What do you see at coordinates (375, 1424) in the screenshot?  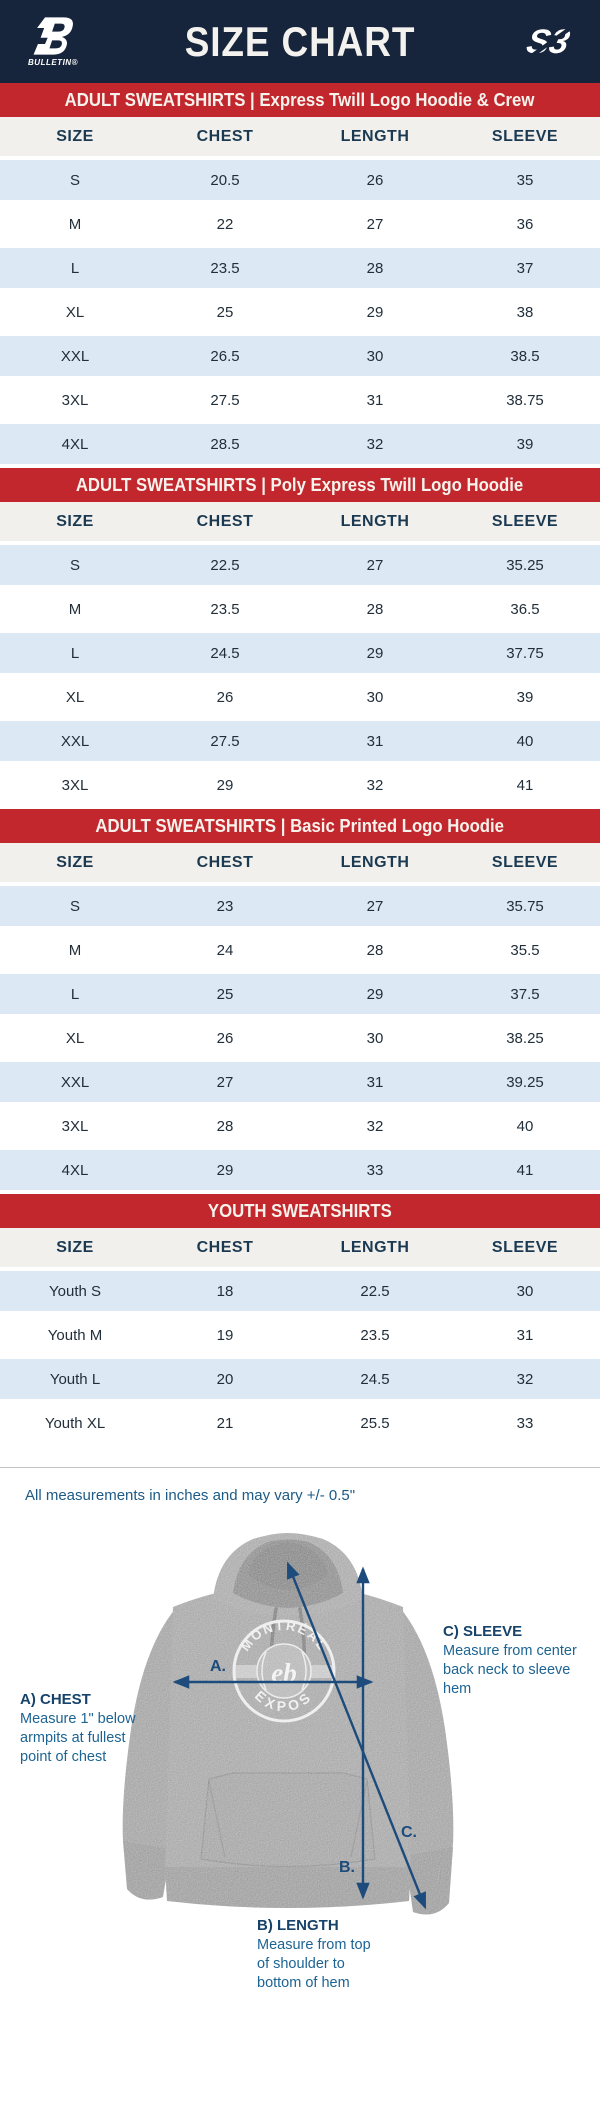 I see `measurement-cell: 25.5` at bounding box center [375, 1424].